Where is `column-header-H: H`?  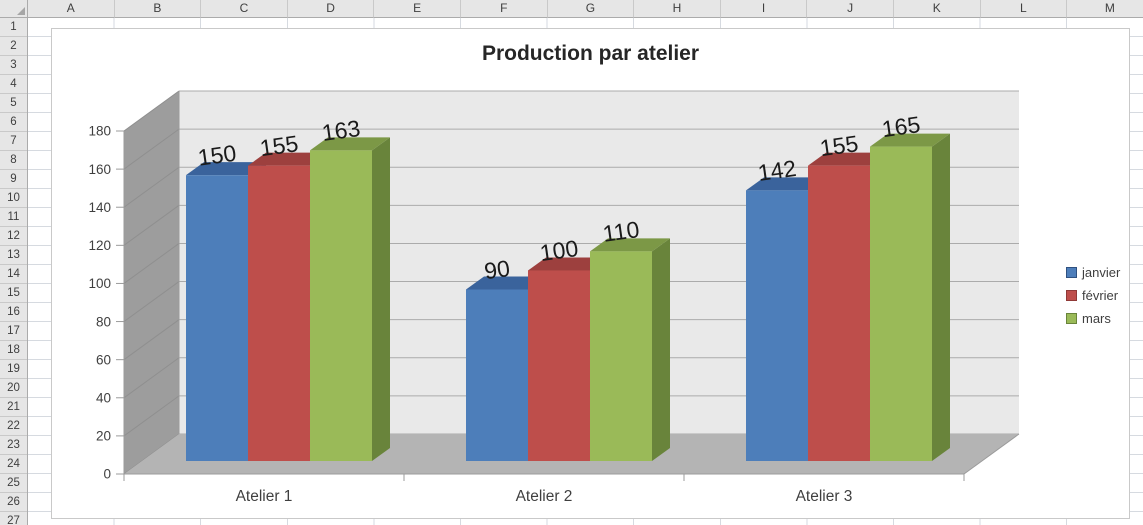 column-header-H: H is located at coordinates (677, 9).